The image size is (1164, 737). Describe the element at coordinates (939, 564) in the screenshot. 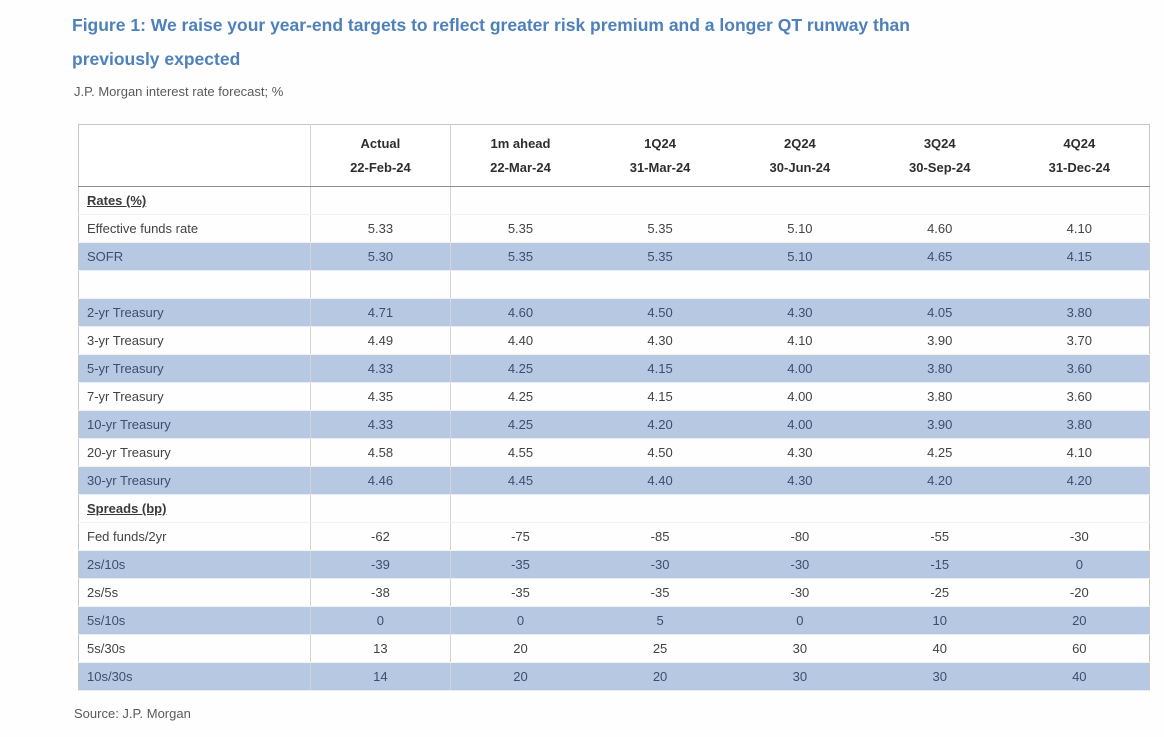

I see `cell-value: -15` at that location.